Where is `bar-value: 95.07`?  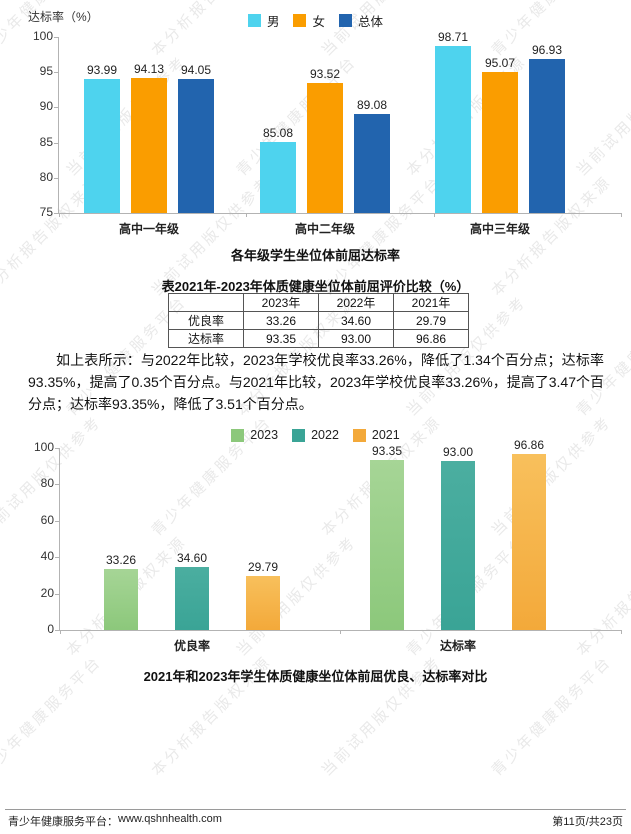
bar-value: 95.07 is located at coordinates (500, 62).